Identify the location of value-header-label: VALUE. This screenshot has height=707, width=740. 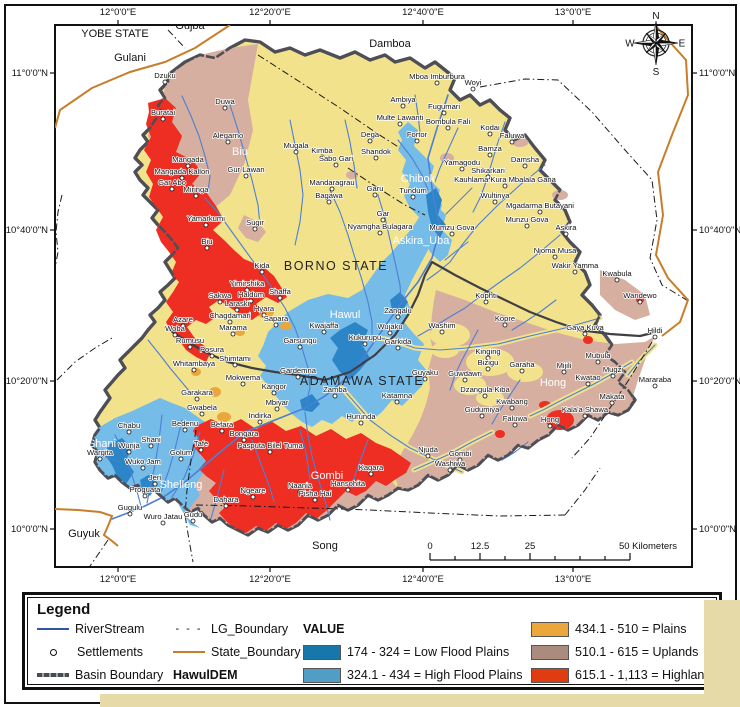
(324, 629).